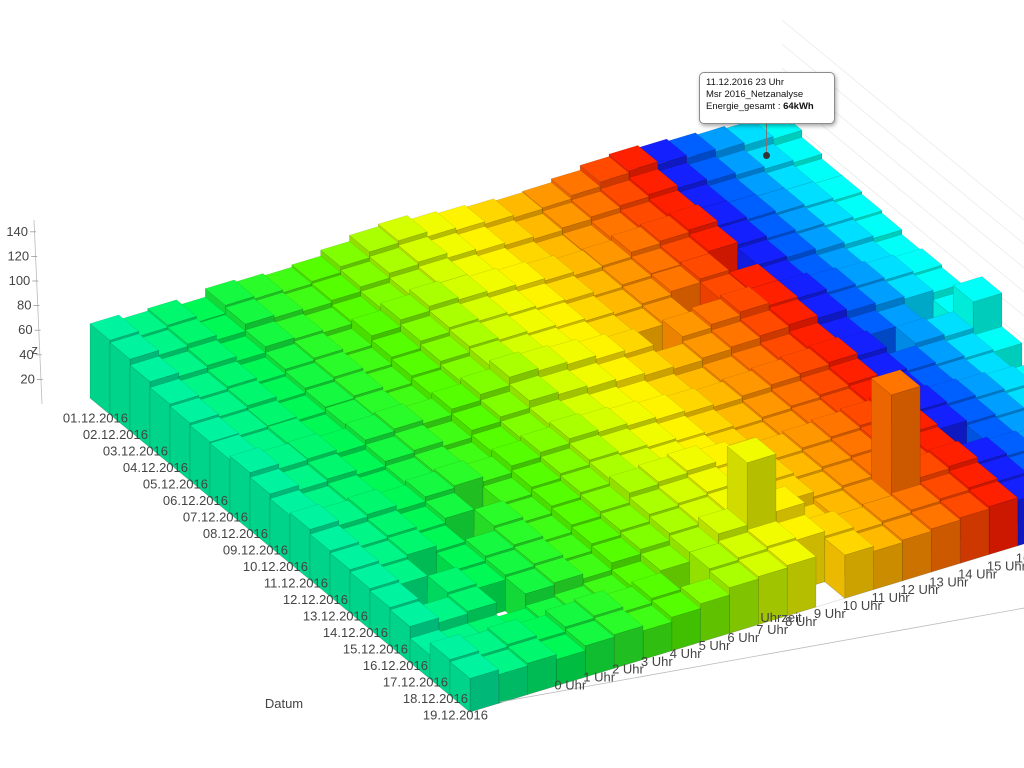  I want to click on date-tick-label: 06.12.2016, so click(195, 500).